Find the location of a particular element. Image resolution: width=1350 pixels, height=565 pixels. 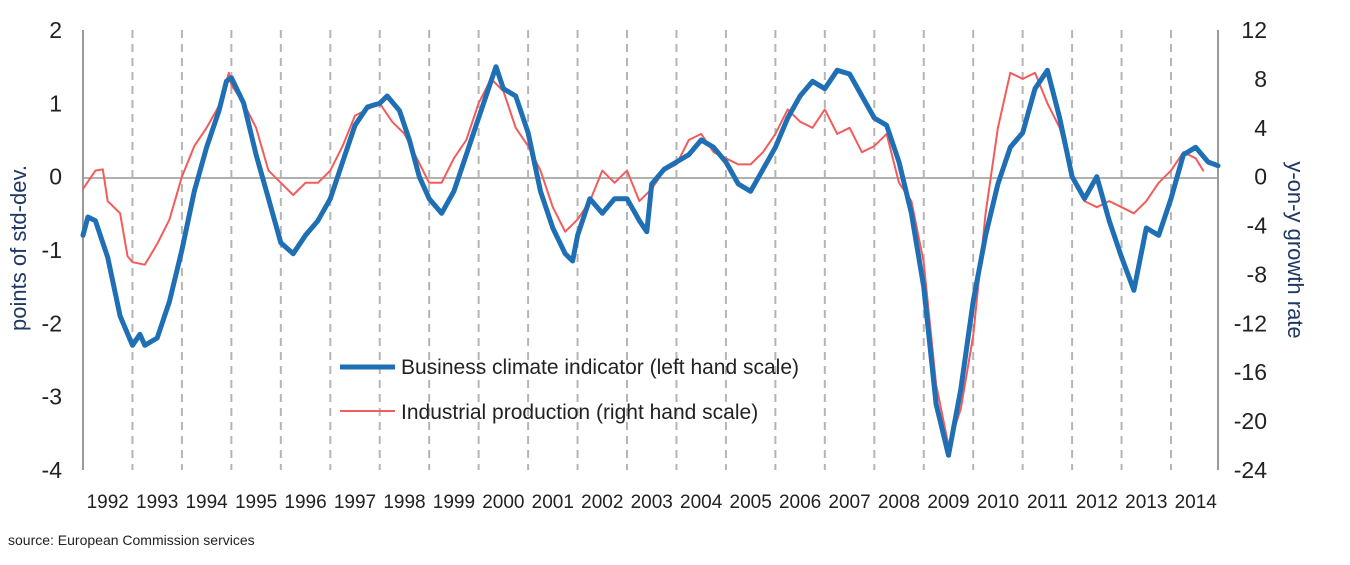

x-tick-label: 2000 is located at coordinates (503, 502).